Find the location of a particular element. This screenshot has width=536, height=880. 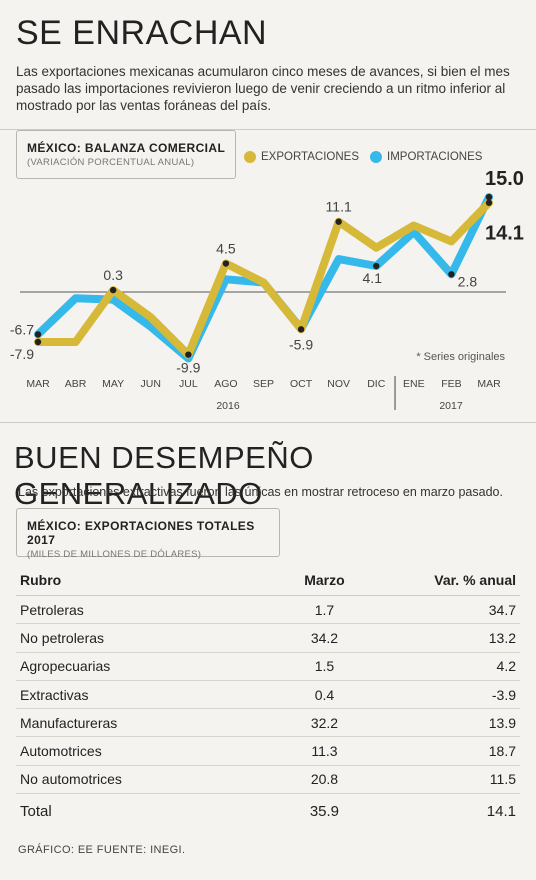

data-label: 2.8 is located at coordinates (468, 281).